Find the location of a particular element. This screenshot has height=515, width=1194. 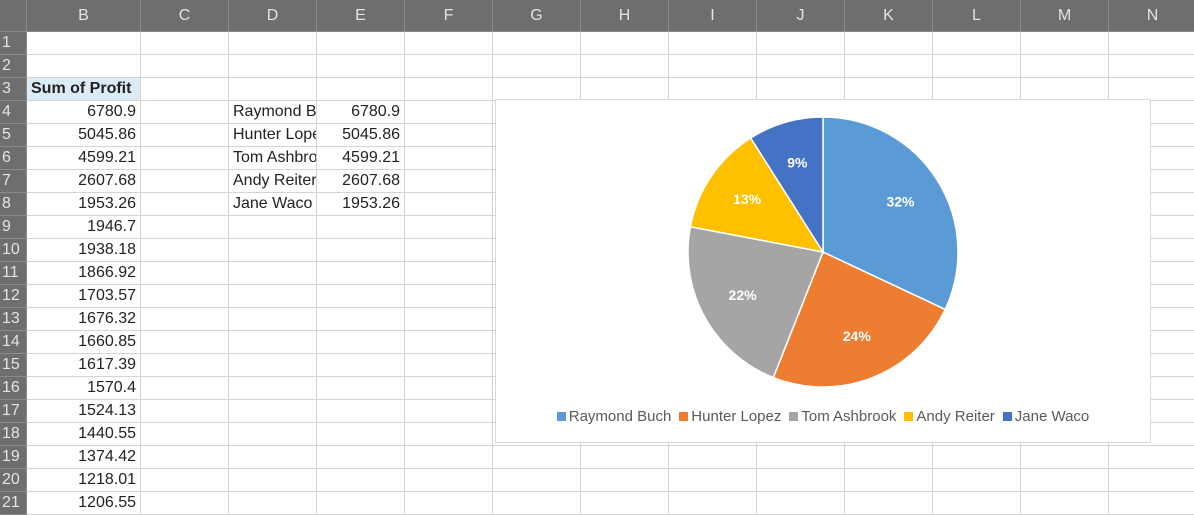

column-header: J is located at coordinates (801, 16).